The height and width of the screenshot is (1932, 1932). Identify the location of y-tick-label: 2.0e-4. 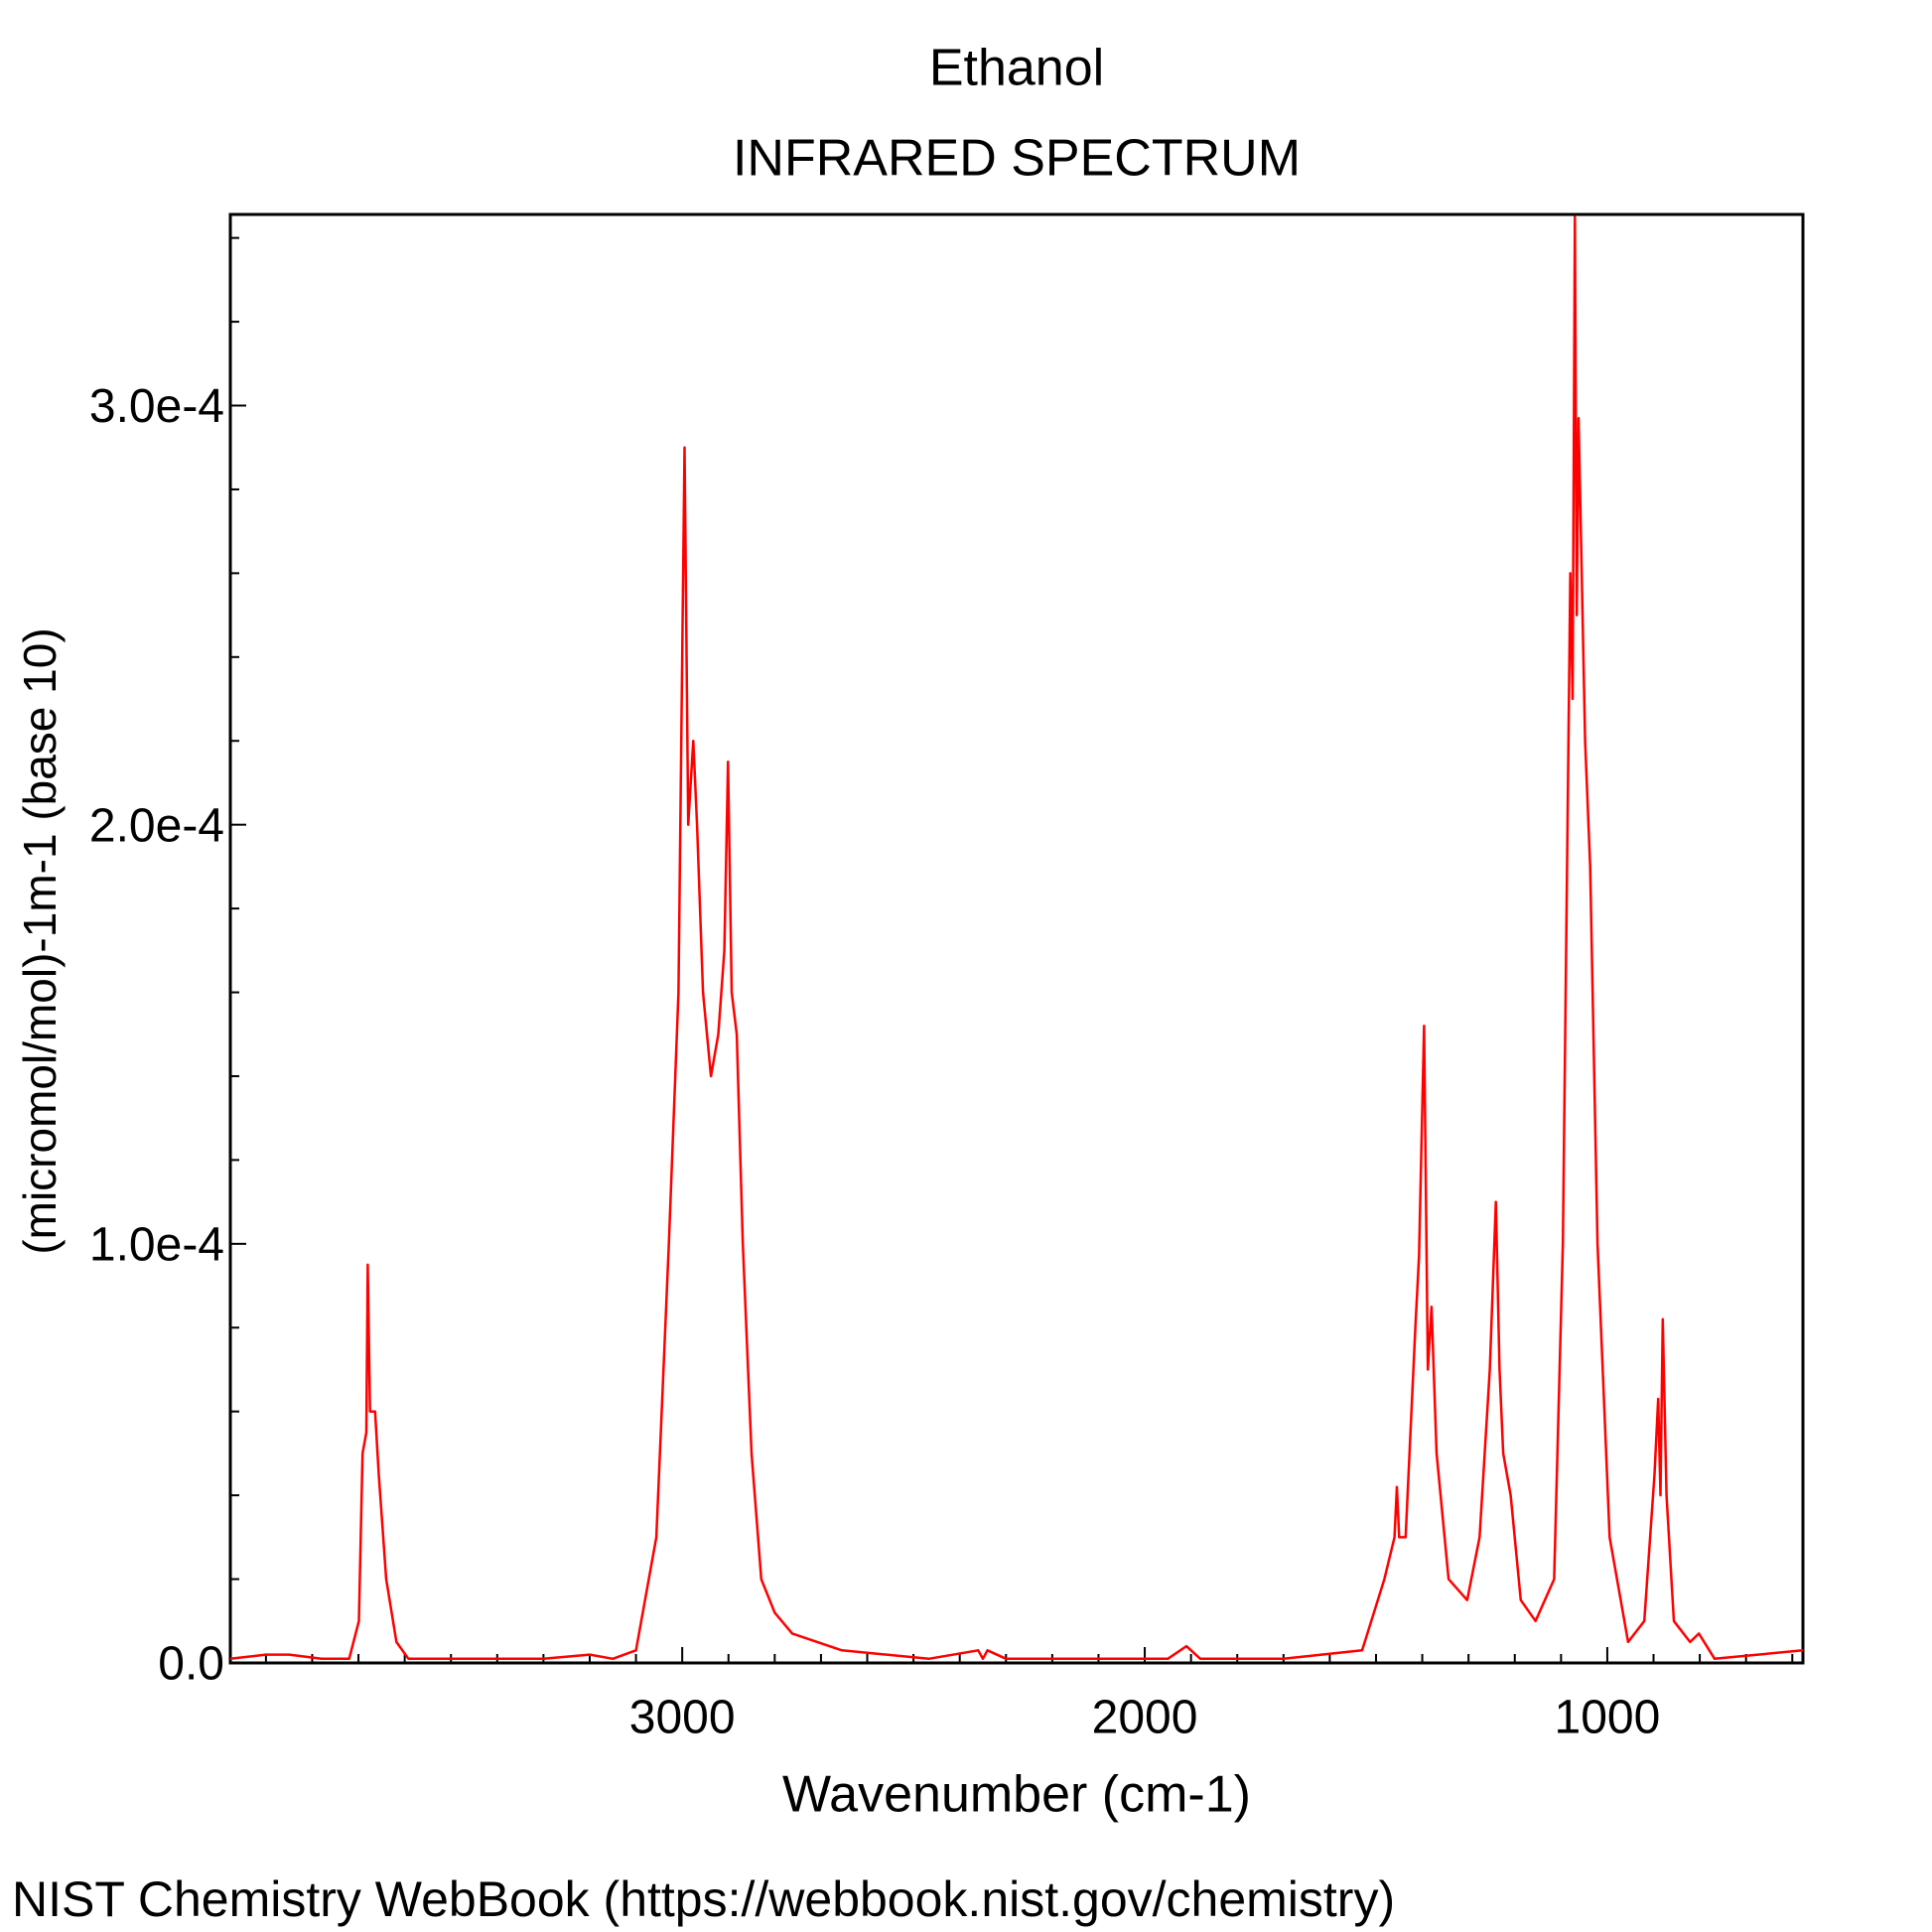
(156, 825).